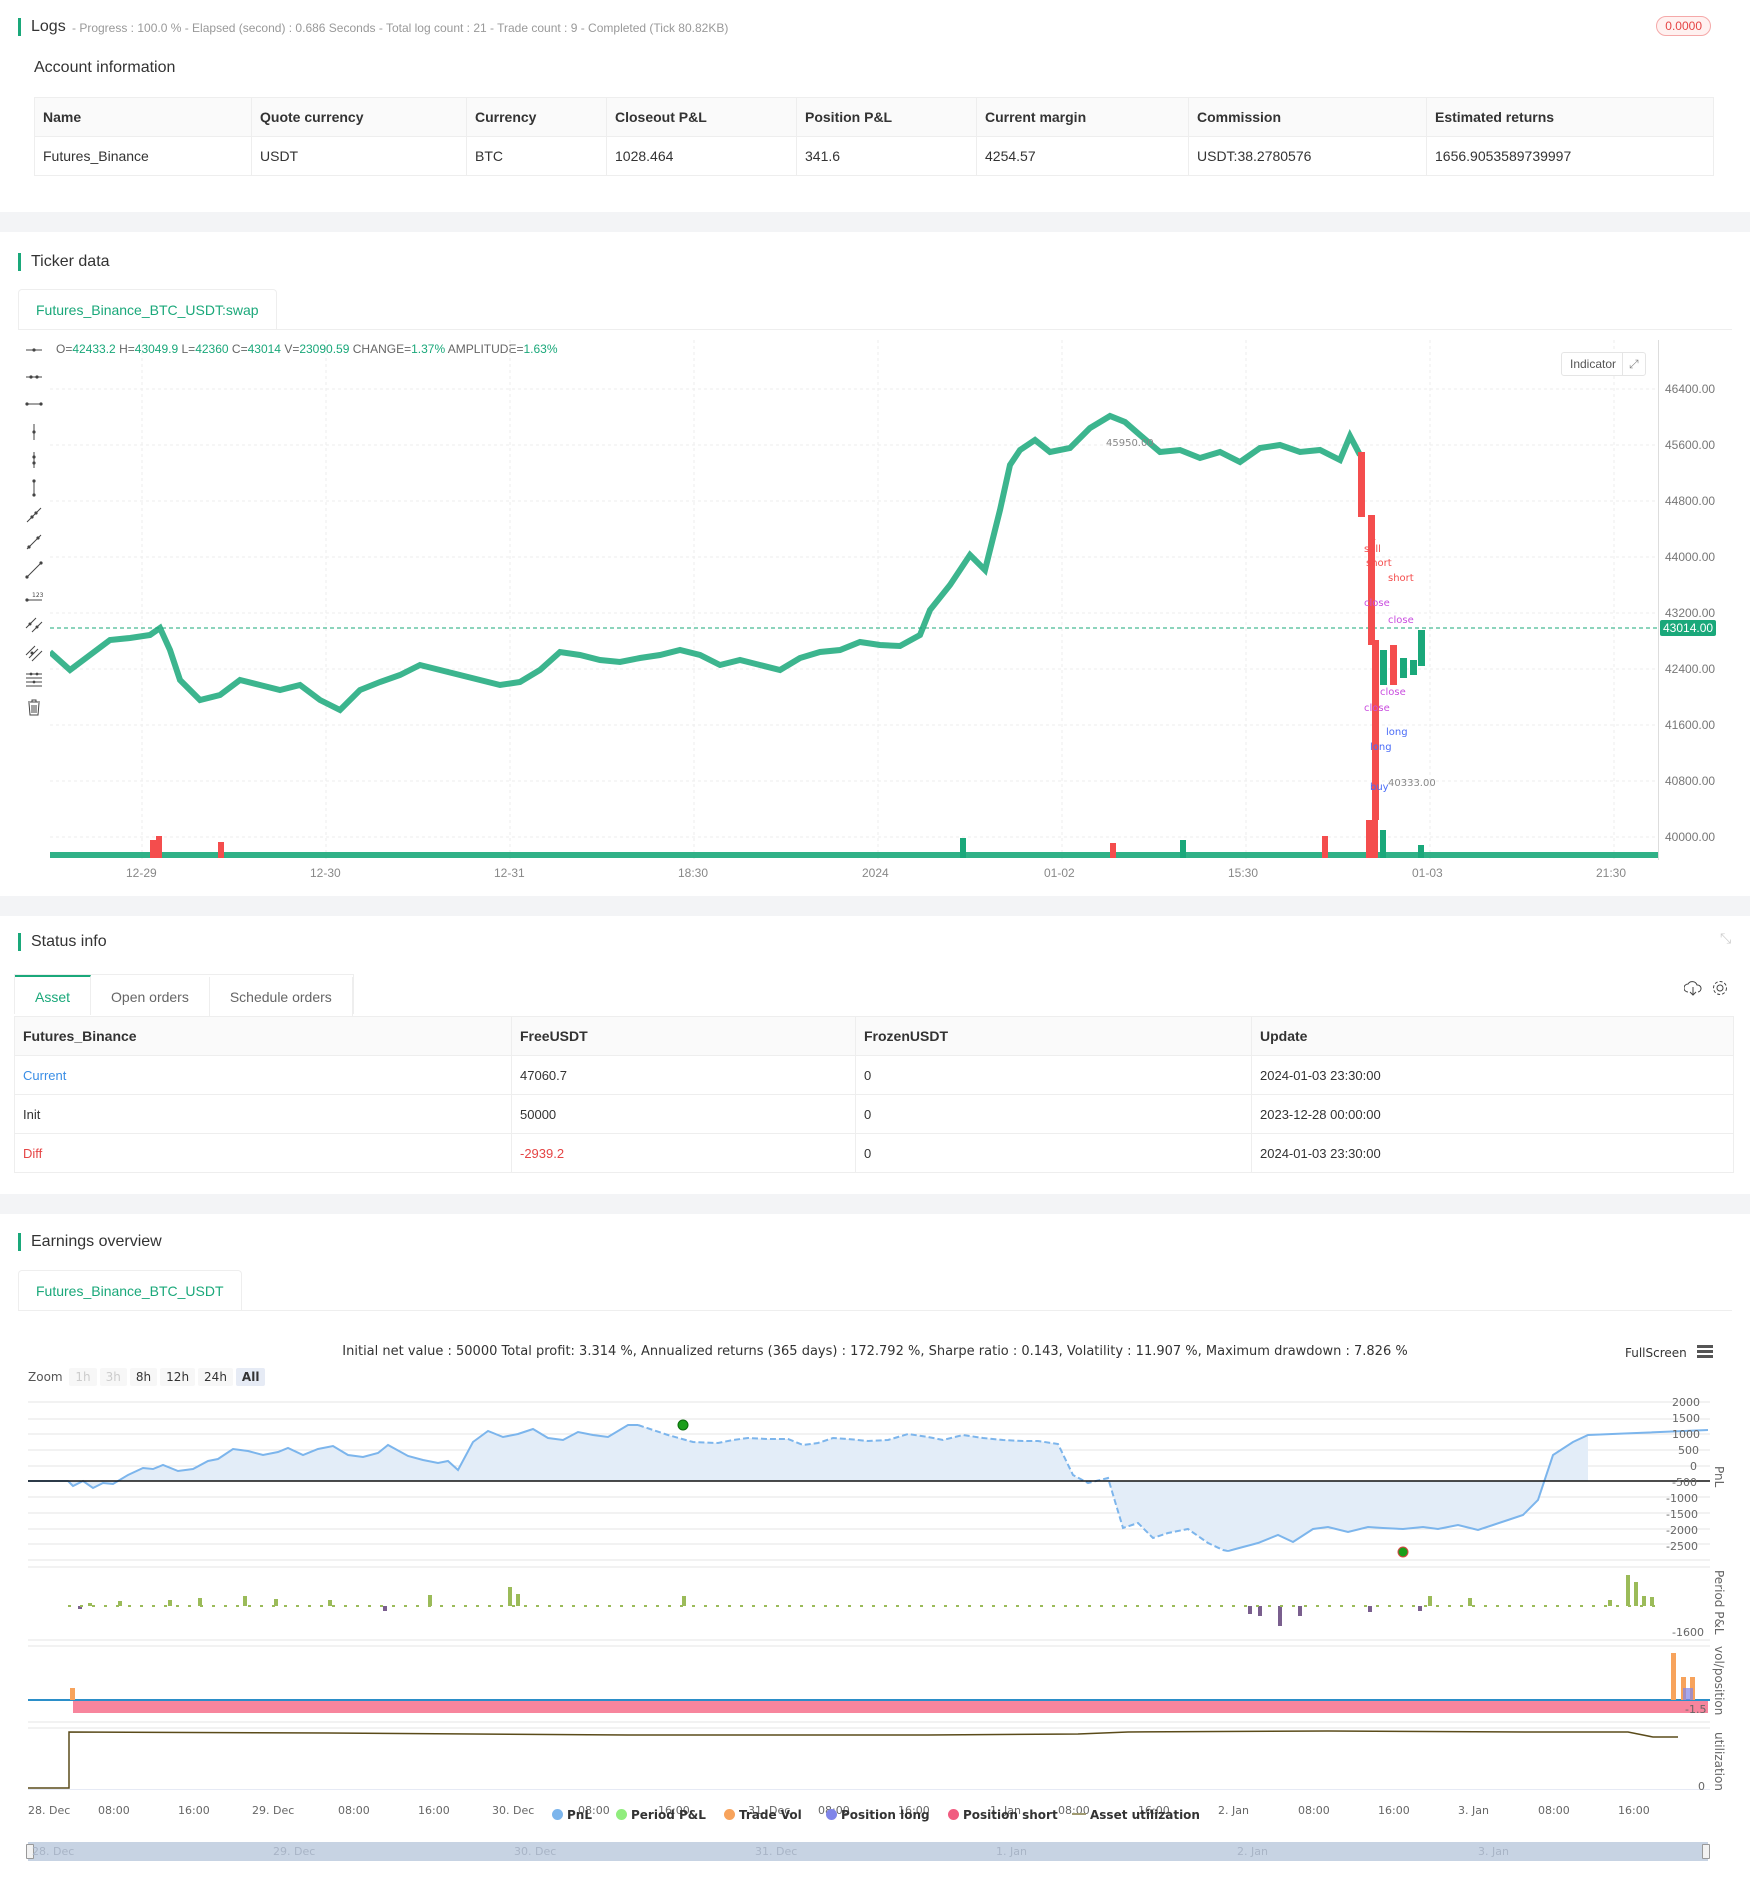 This screenshot has height=1891, width=1750. What do you see at coordinates (1005, 1810) in the screenshot?
I see `time-tick: 1. Jan` at bounding box center [1005, 1810].